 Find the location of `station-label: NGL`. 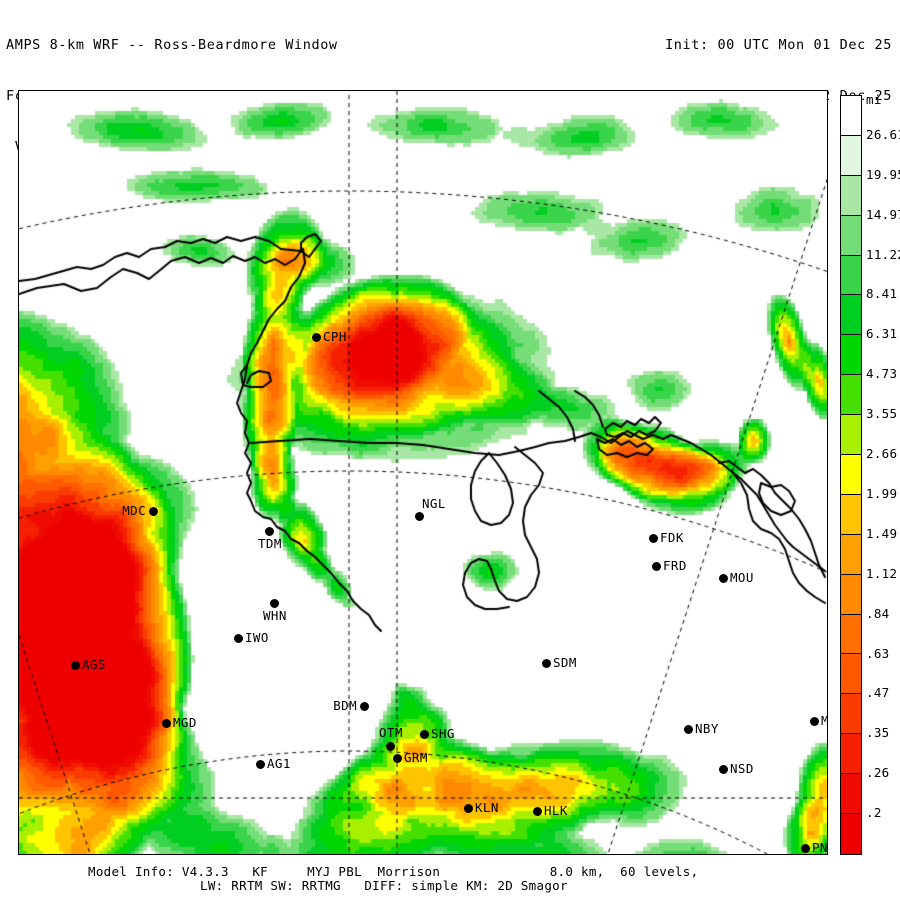

station-label: NGL is located at coordinates (434, 503).